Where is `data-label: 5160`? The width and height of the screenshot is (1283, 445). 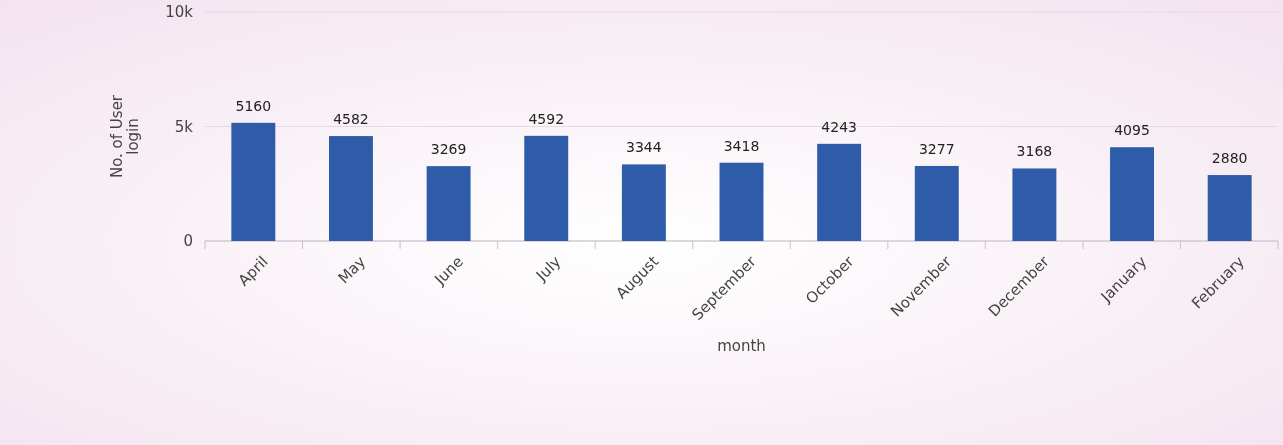 data-label: 5160 is located at coordinates (253, 105).